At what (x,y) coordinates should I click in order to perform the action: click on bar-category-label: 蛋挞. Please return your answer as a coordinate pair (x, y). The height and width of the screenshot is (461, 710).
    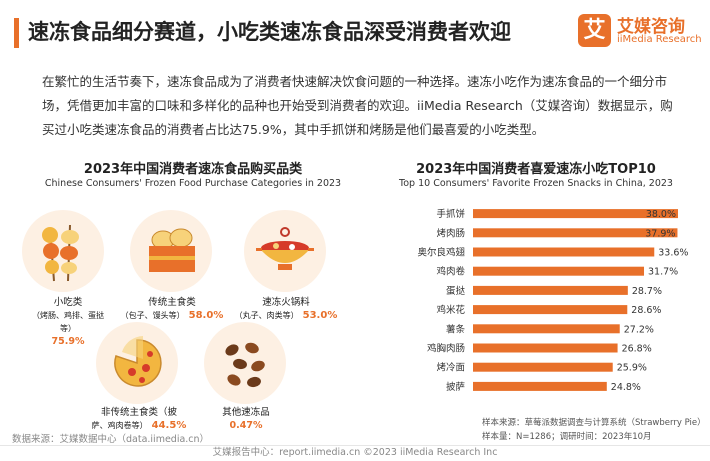
    Looking at the image, I should click on (456, 291).